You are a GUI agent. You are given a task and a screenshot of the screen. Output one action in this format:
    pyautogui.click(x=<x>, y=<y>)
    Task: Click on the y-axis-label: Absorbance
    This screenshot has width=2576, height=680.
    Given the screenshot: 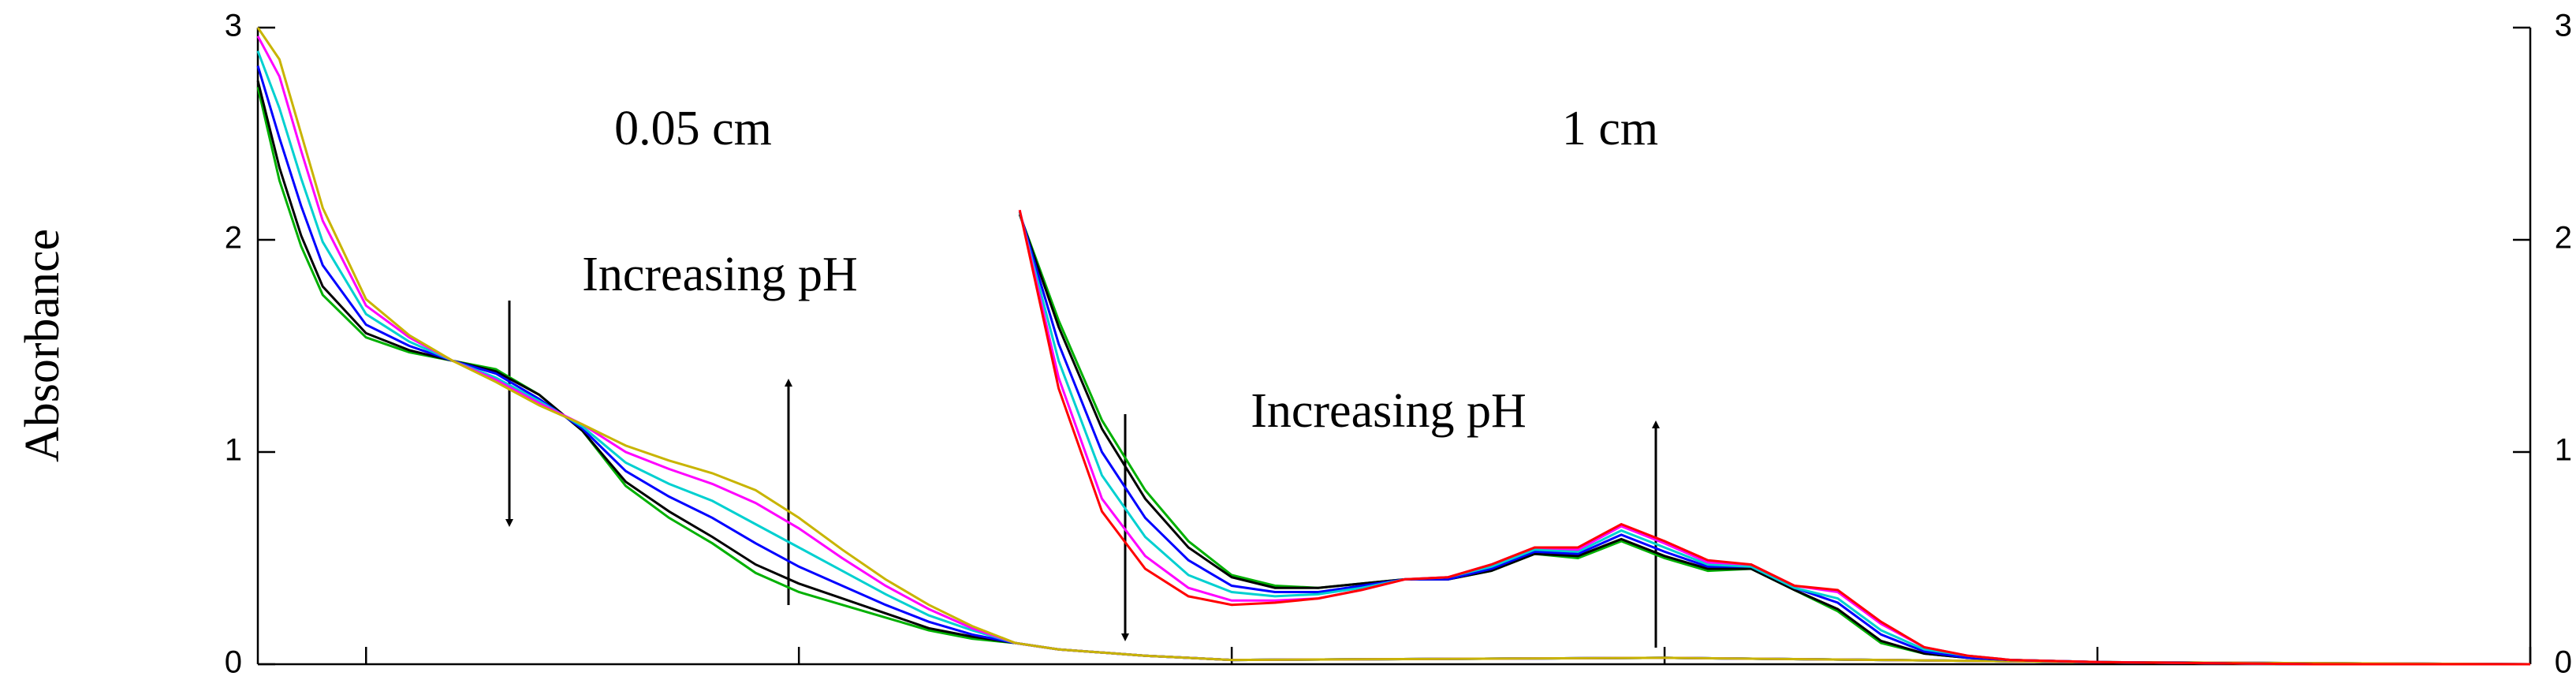 What is the action you would take?
    pyautogui.click(x=43, y=345)
    